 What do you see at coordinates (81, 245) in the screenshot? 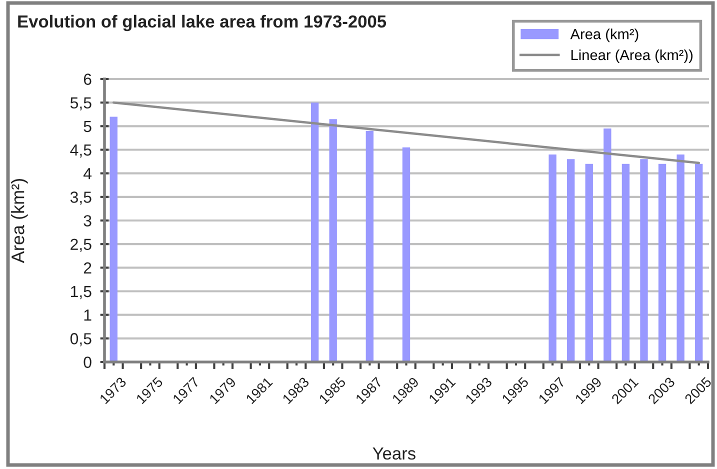
I see `y-tick-label: 2,5` at bounding box center [81, 245].